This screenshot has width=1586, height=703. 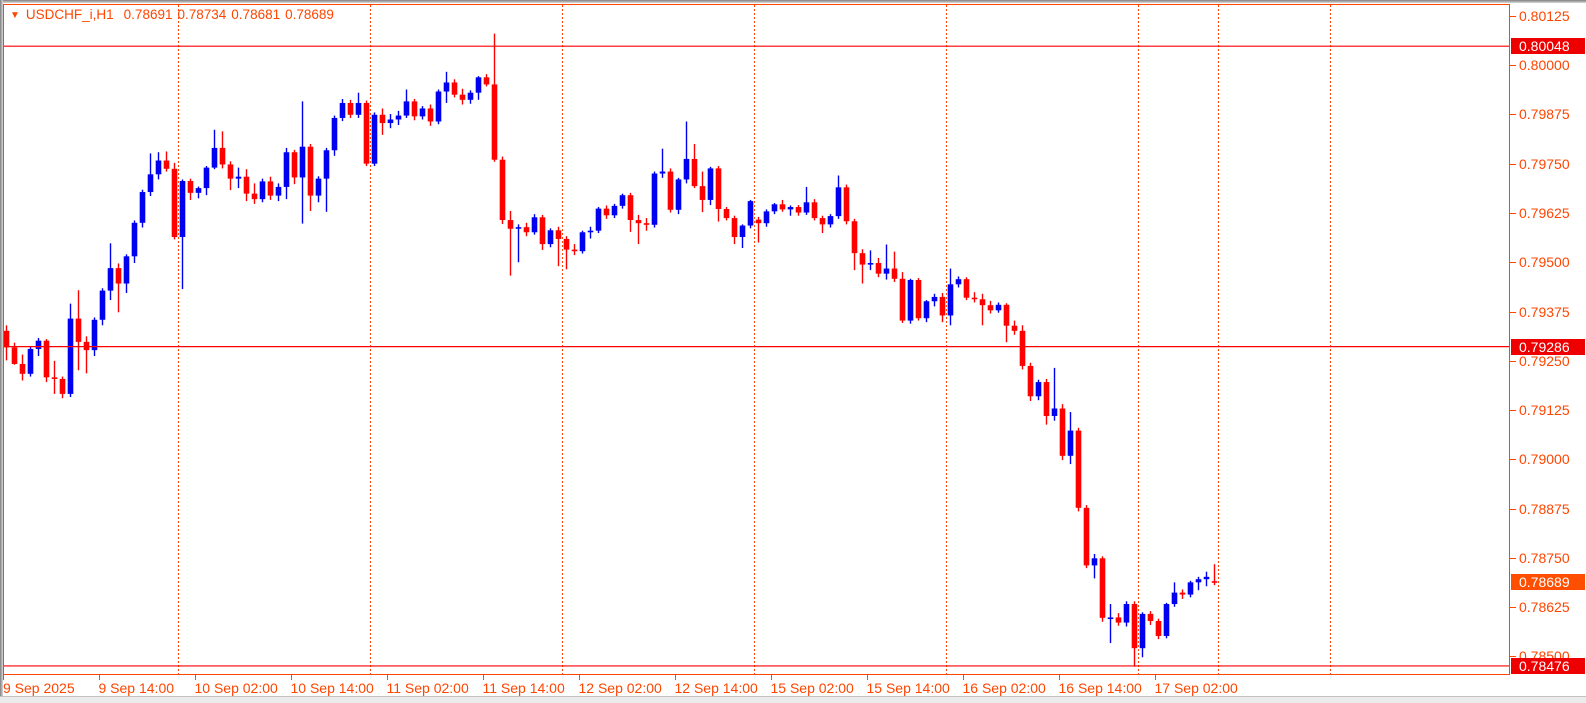 I want to click on time-tick-label: 16 Sep 14:00, so click(x=1100, y=688).